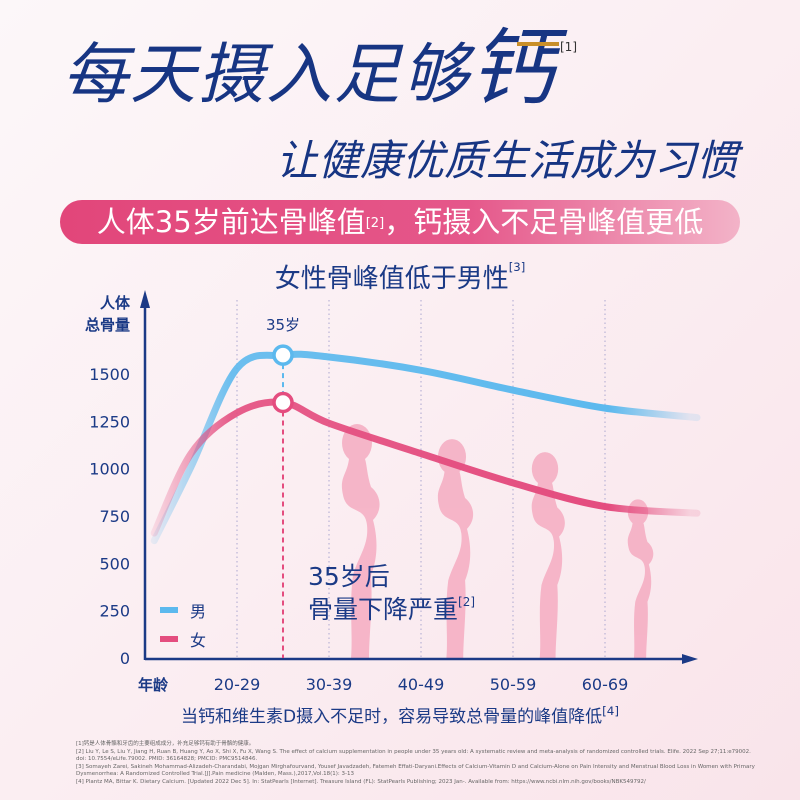  What do you see at coordinates (153, 685) in the screenshot?
I see `x-axis-label: 年龄` at bounding box center [153, 685].